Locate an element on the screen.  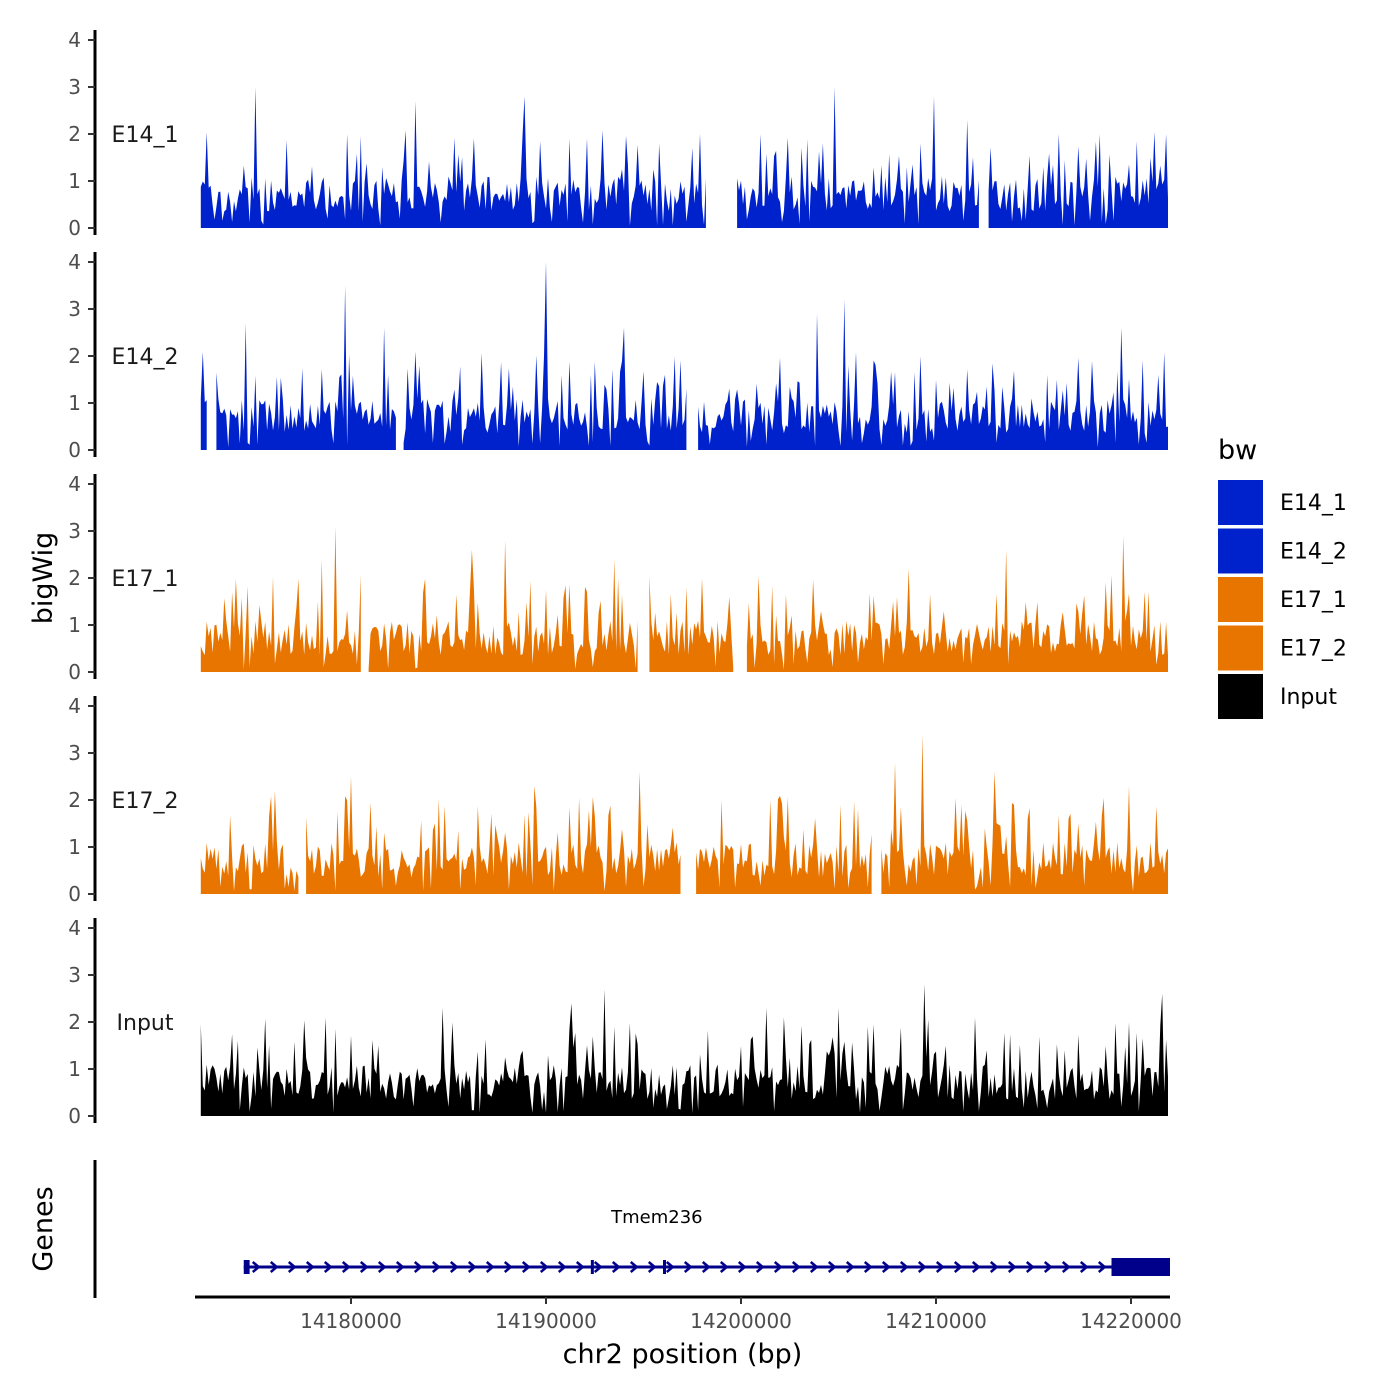
track-label: E17_1 is located at coordinates (145, 579).